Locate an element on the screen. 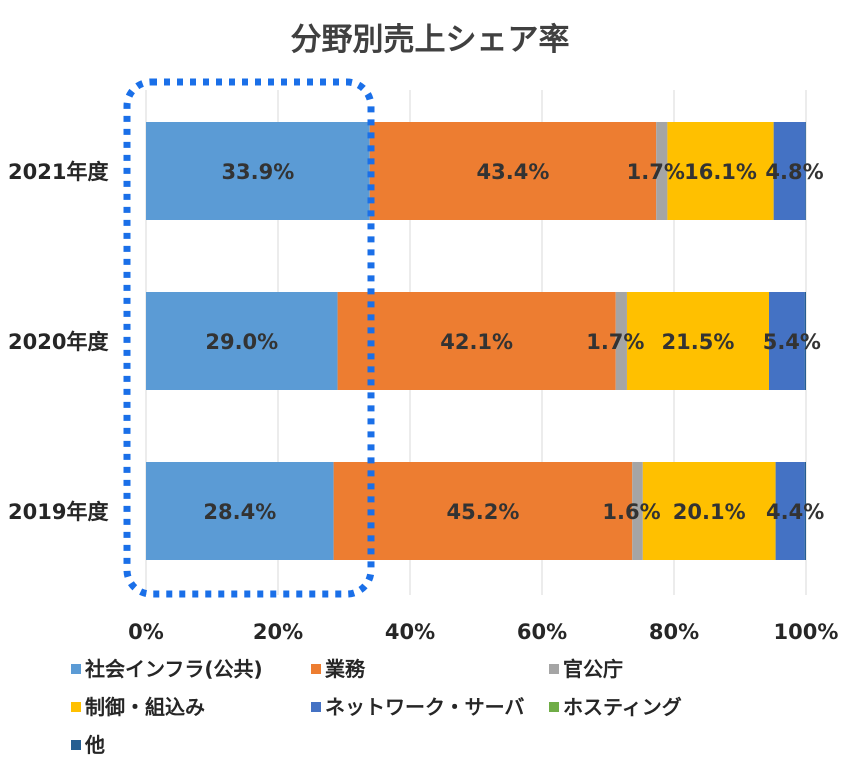 Image resolution: width=845 pixels, height=765 pixels. data-label: 42.1% is located at coordinates (476, 342).